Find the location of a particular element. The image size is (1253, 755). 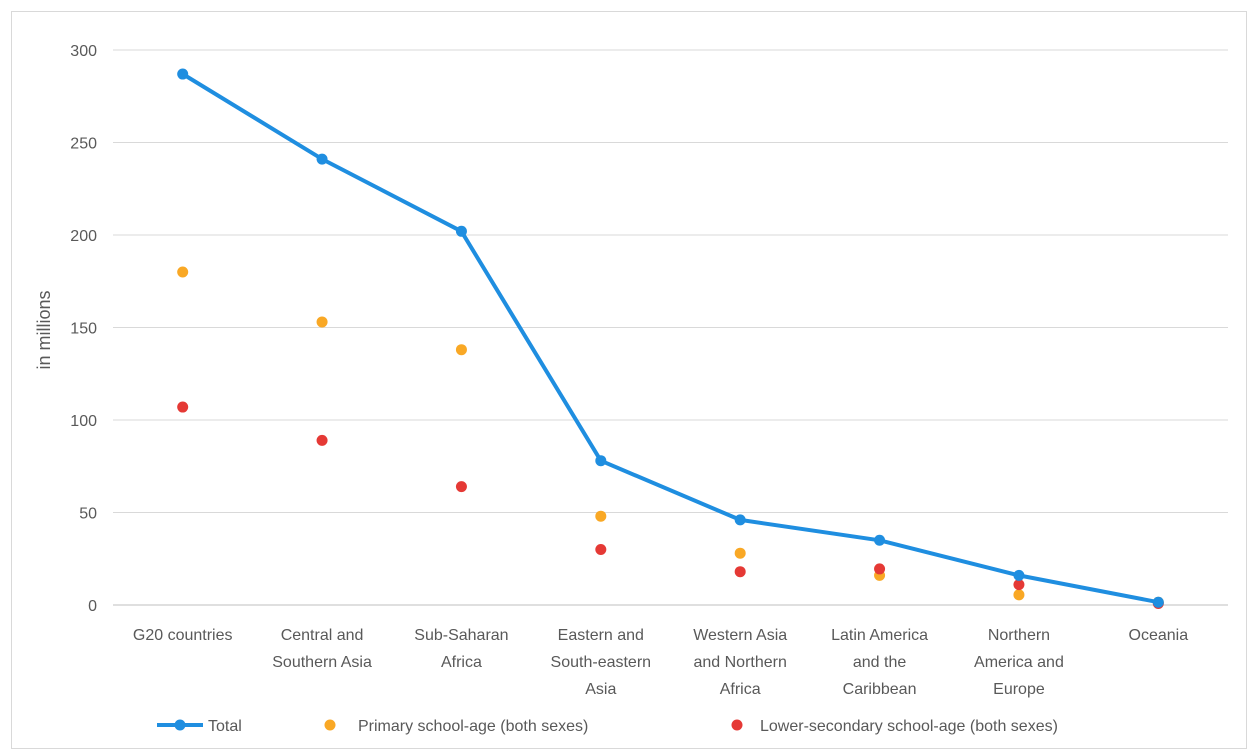

y-tick-label: 50 is located at coordinates (88, 514).